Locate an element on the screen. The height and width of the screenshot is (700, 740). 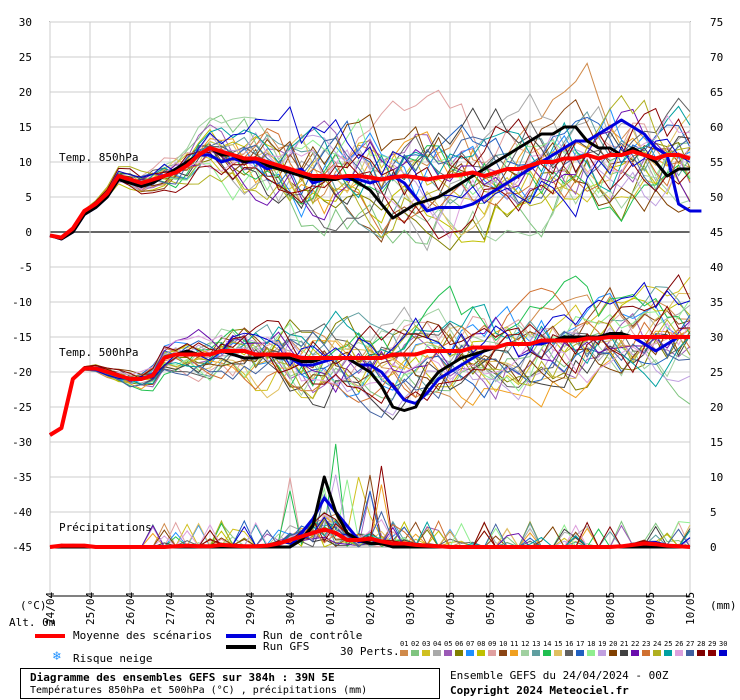
right-tick-label: 50 is located at coordinates (716, 197).